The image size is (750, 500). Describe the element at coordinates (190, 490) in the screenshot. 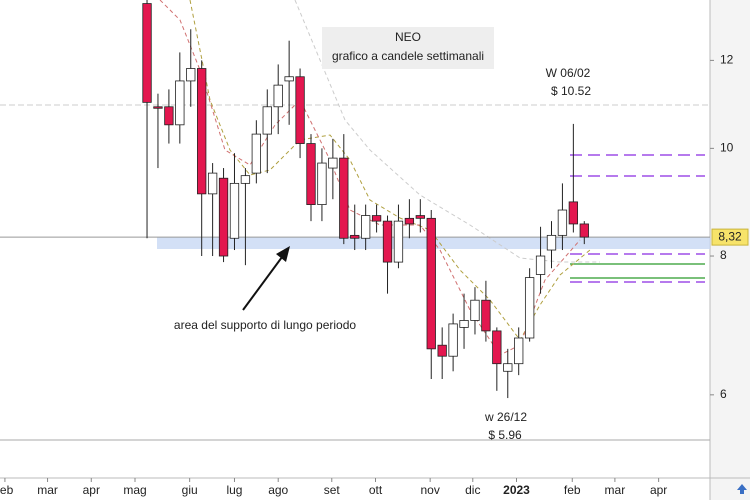

I see `x-tick-label: giu` at that location.